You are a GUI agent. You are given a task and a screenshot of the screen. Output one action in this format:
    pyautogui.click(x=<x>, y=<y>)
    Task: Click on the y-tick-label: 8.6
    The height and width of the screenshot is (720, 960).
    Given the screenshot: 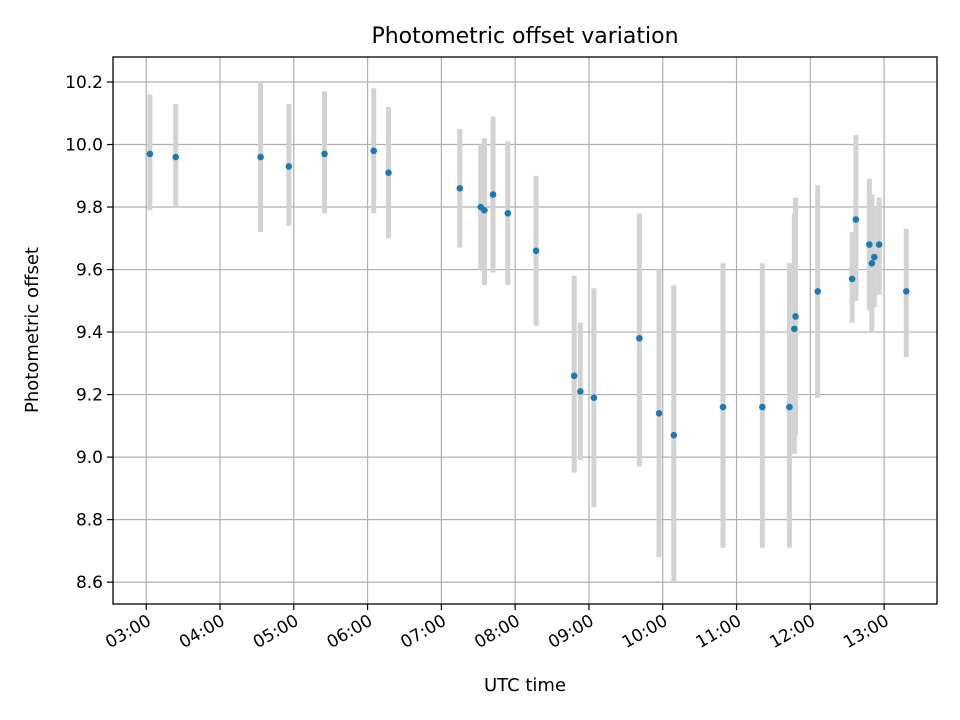 What is the action you would take?
    pyautogui.click(x=89, y=583)
    